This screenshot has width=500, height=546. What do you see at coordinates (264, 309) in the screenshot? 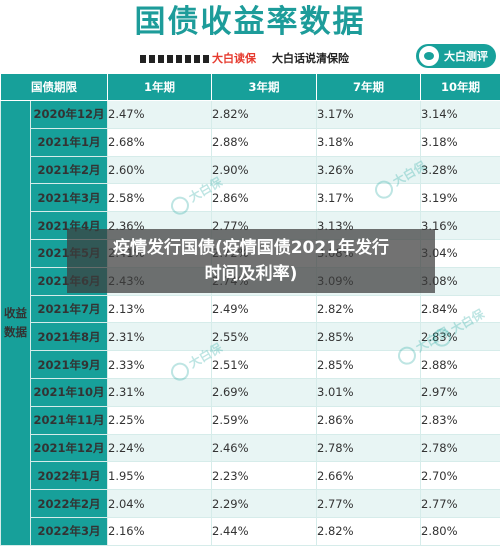
I see `yield-cell: 2.49%` at bounding box center [264, 309].